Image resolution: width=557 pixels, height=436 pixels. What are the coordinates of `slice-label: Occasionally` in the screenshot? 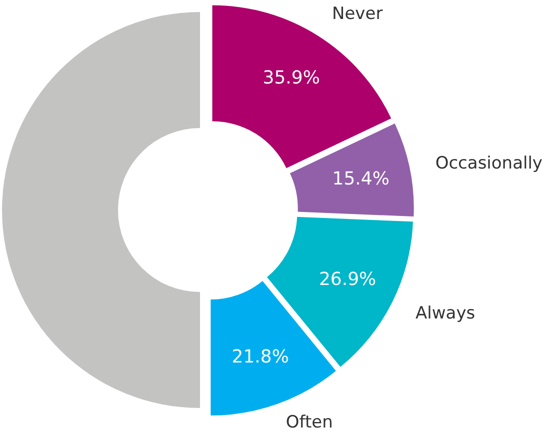 It's located at (488, 164).